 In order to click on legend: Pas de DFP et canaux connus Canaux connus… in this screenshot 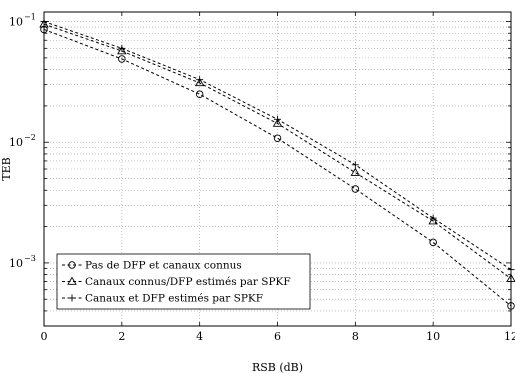, I will do `click(183, 281)`.